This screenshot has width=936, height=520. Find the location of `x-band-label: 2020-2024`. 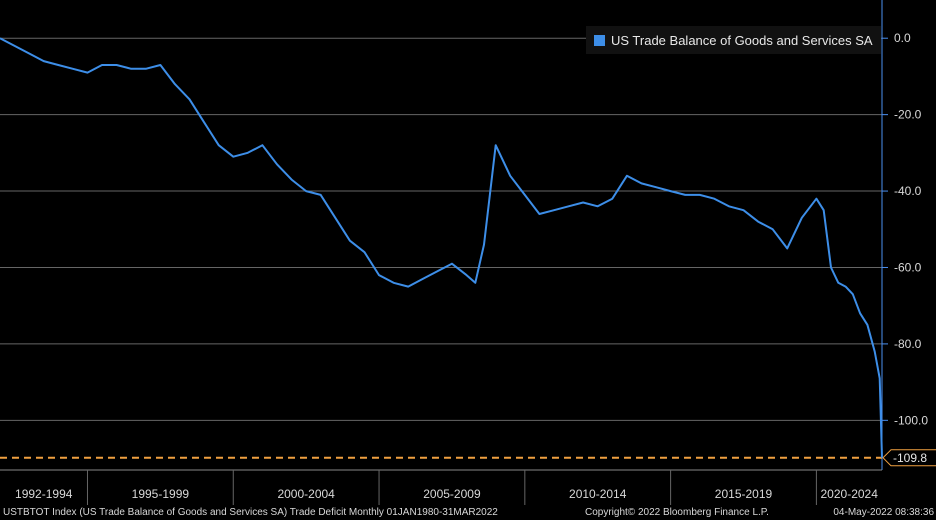

x-band-label: 2020-2024 is located at coordinates (850, 494).